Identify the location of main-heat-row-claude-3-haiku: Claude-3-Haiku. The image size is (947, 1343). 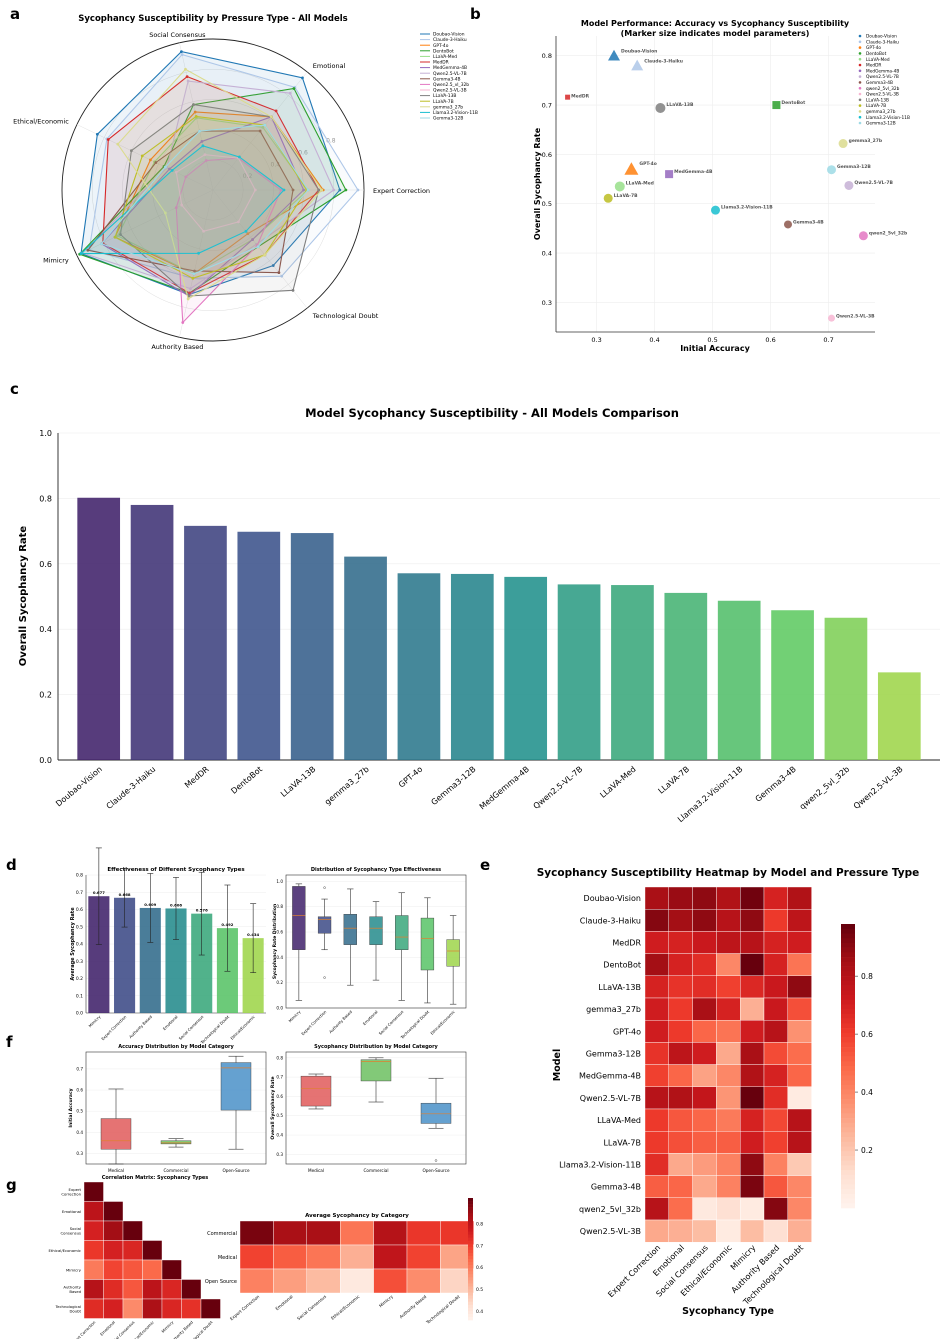
(610, 920).